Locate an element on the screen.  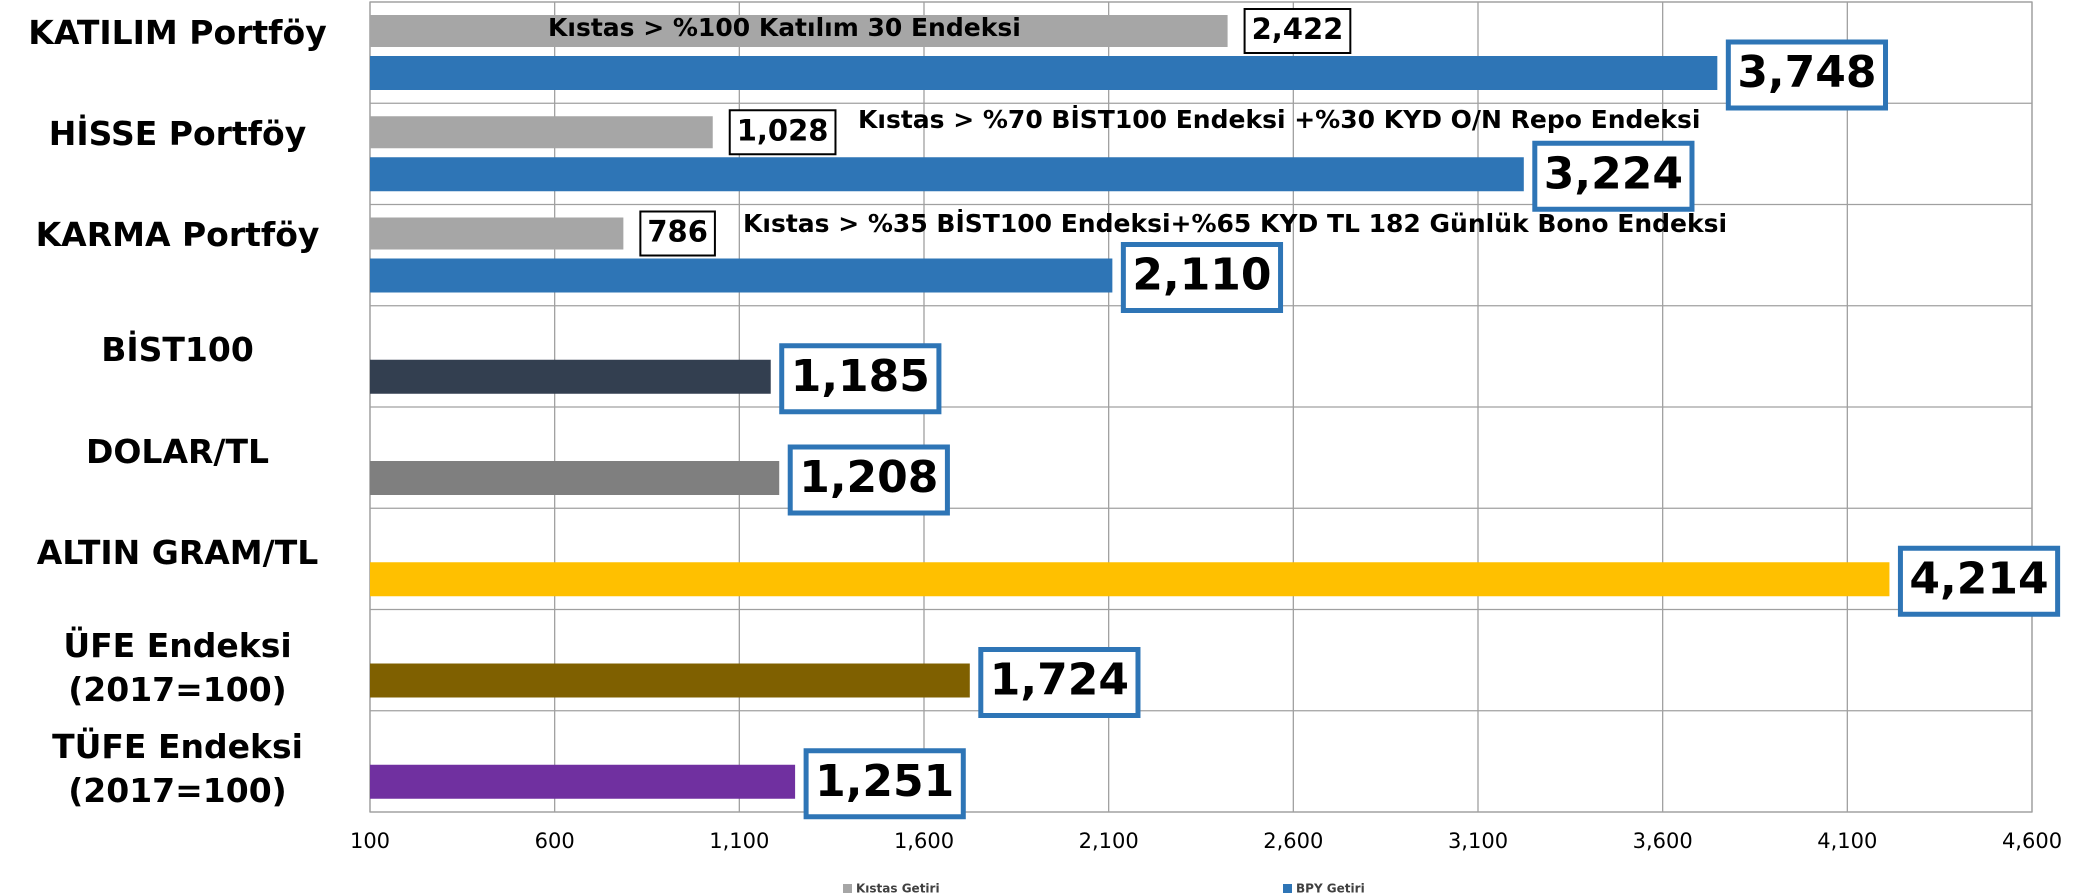
value-label: 4,214 is located at coordinates (1978, 578).